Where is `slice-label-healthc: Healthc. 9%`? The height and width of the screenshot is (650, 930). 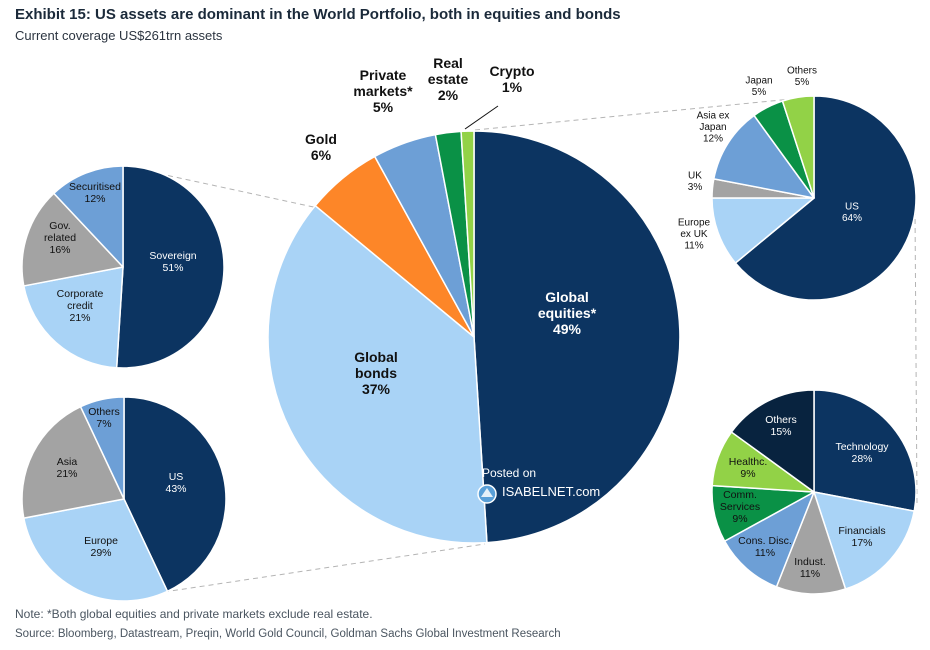 slice-label-healthc: Healthc. 9% is located at coordinates (748, 468).